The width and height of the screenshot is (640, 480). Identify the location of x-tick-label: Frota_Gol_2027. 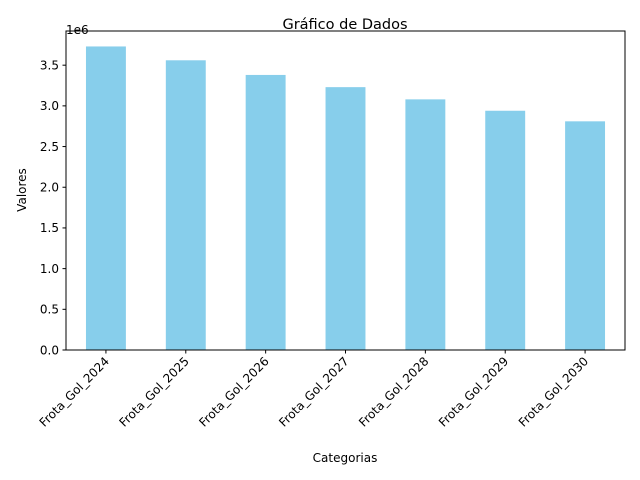
(313, 391).